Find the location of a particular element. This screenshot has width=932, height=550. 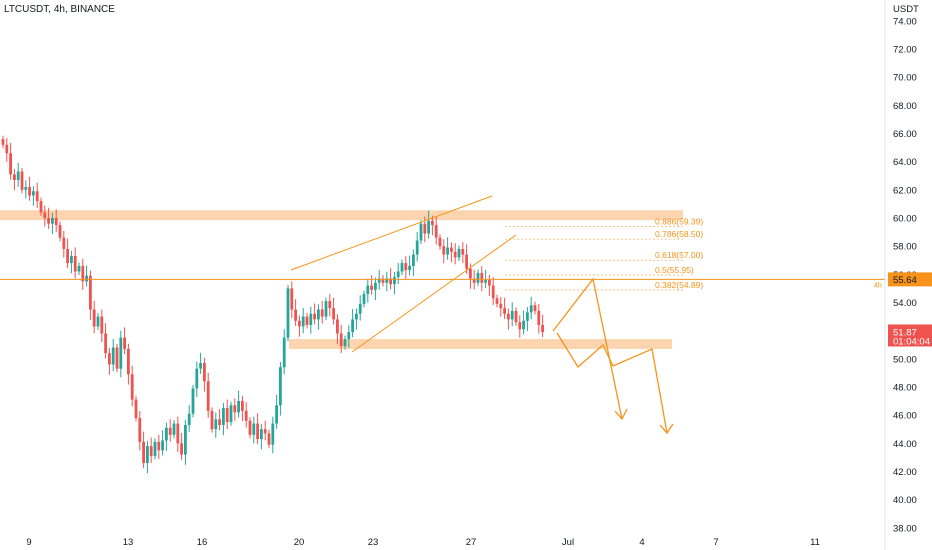

fib-label: 0.786(58.50) is located at coordinates (679, 234).